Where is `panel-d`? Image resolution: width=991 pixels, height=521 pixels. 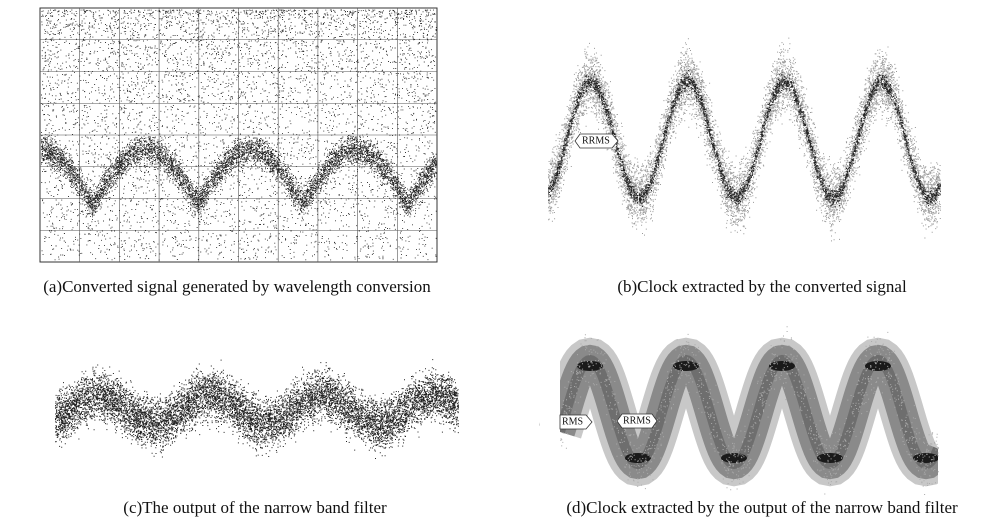 panel-d is located at coordinates (749, 413).